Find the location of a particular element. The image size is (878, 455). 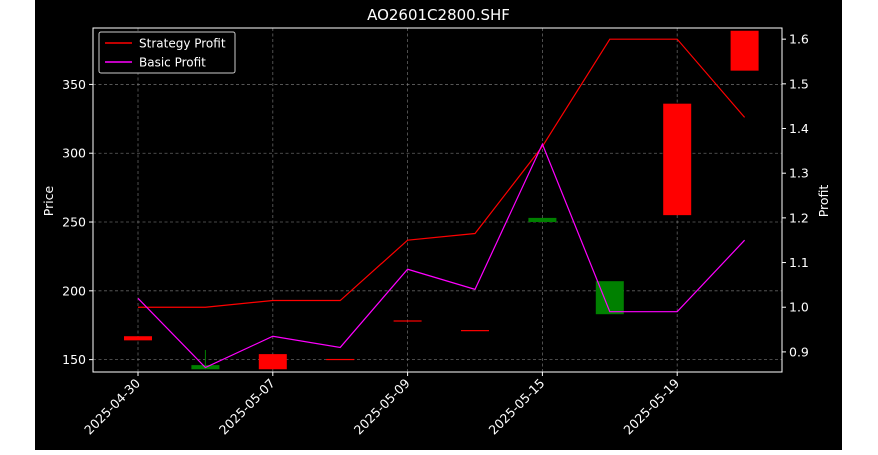

y-tick-label-right: 1.1 is located at coordinates (799, 262).